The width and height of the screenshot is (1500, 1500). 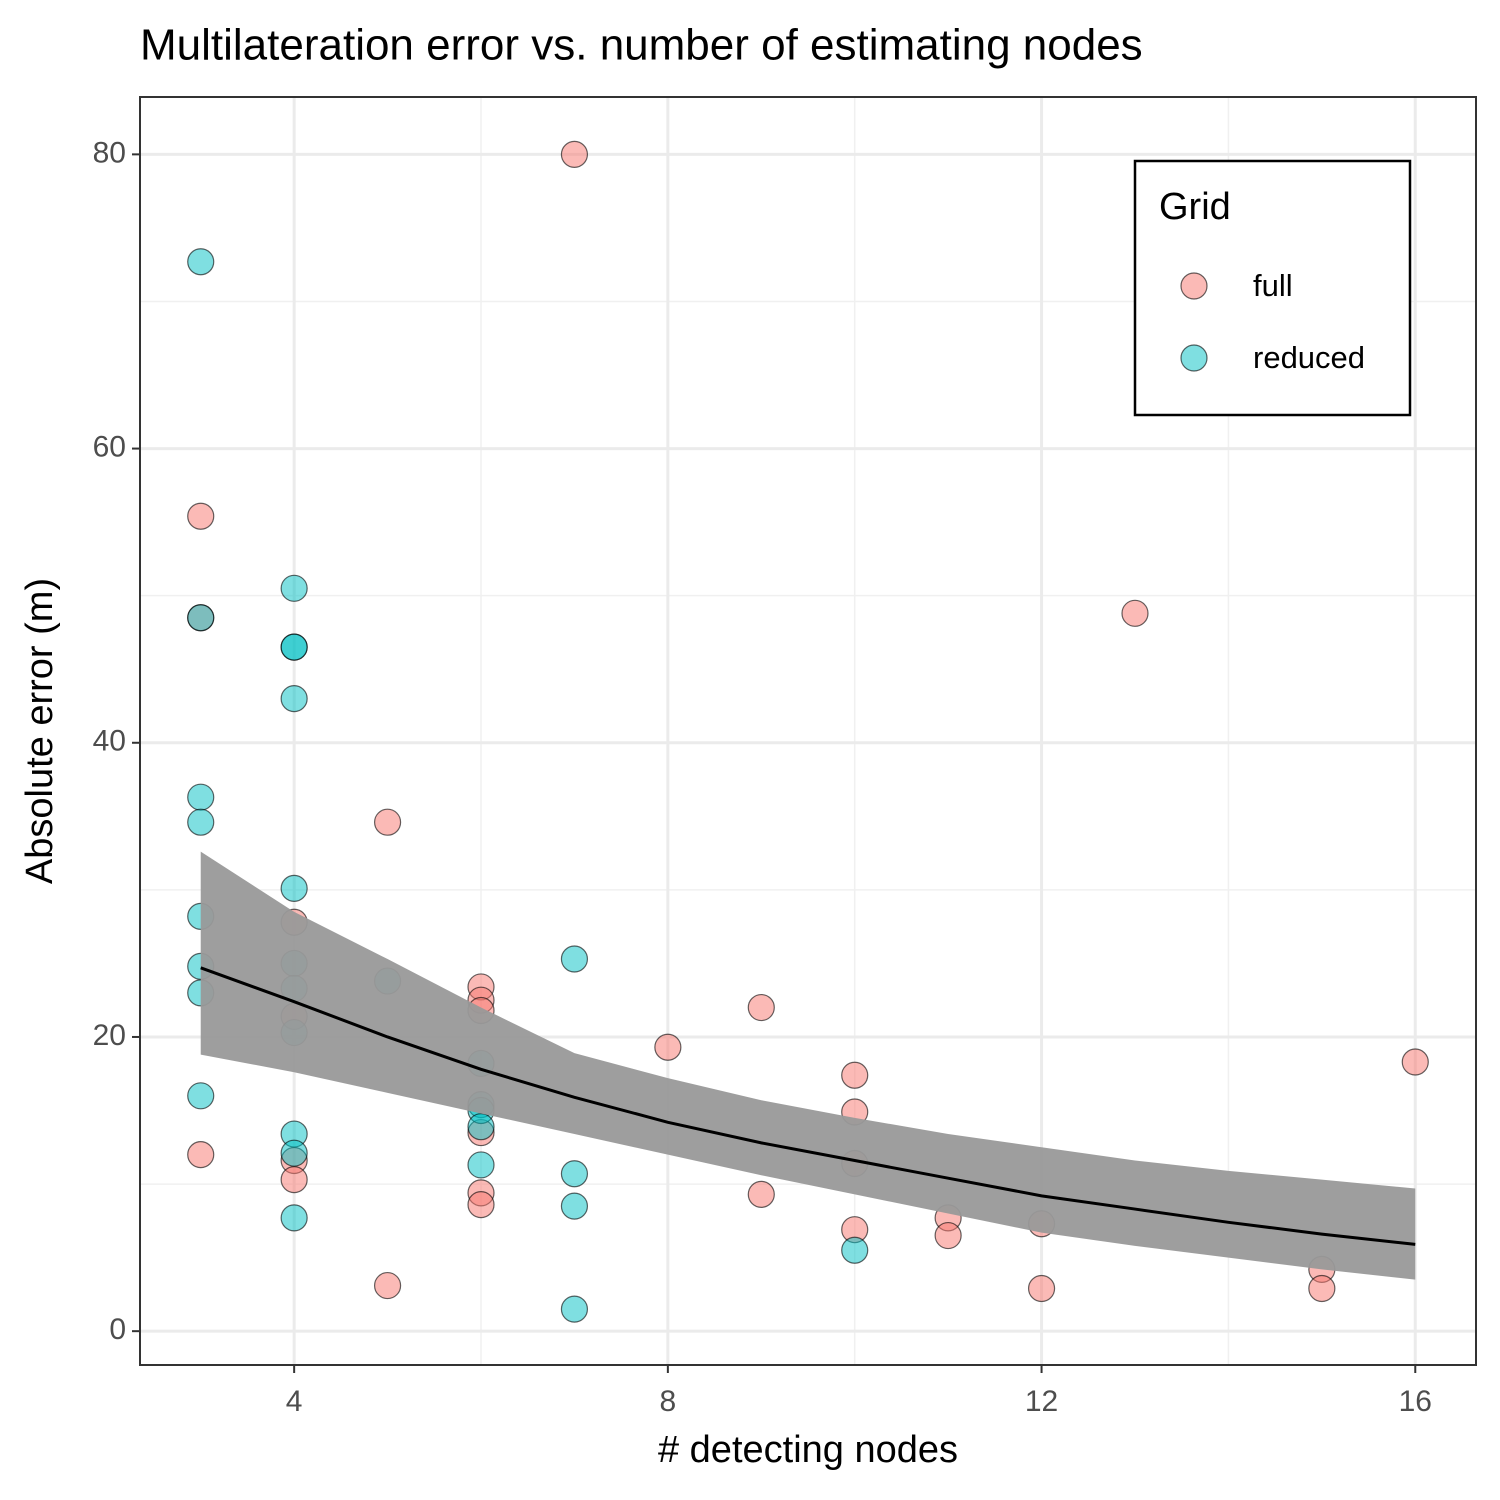 What do you see at coordinates (117, 1329) in the screenshot?
I see `y-tick-label: 0` at bounding box center [117, 1329].